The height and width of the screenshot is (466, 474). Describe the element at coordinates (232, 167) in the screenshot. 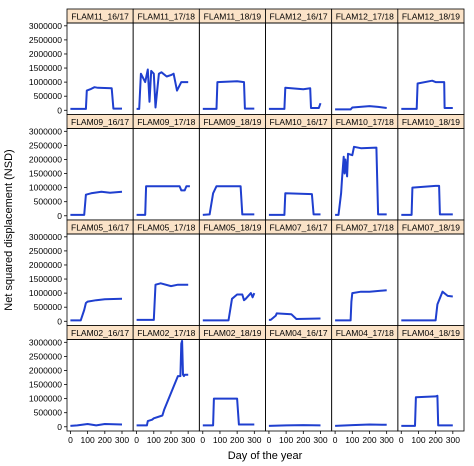

I see `panel: FLAM09_18/19` at that location.